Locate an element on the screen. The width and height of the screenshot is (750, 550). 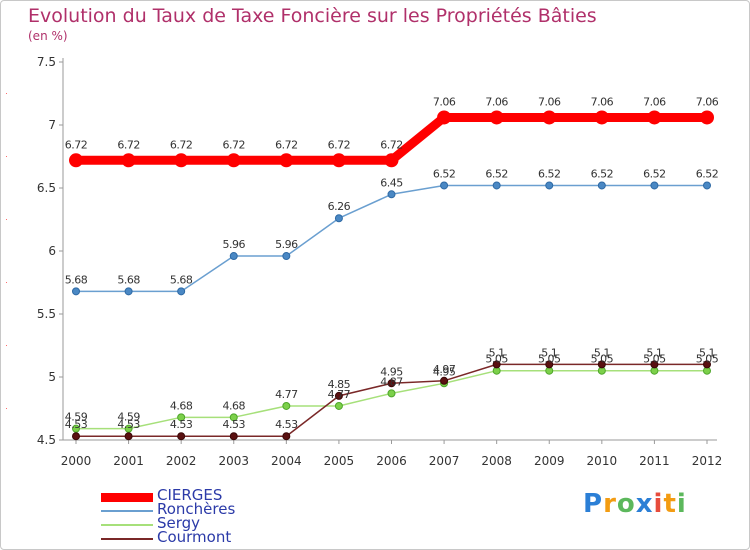
legend-label: Ronchères is located at coordinates (196, 509).